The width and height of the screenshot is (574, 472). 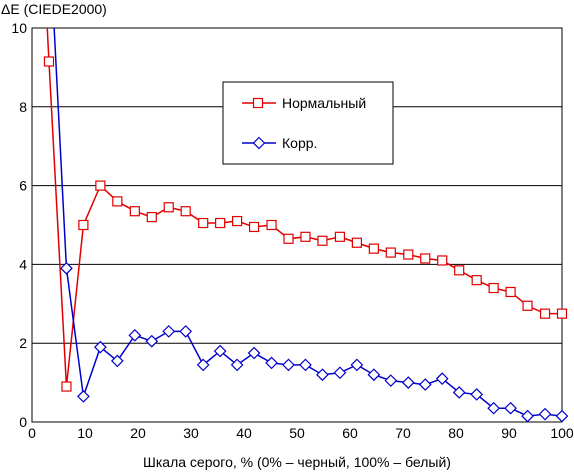 What do you see at coordinates (23, 264) in the screenshot?
I see `y-tick-label: 4` at bounding box center [23, 264].